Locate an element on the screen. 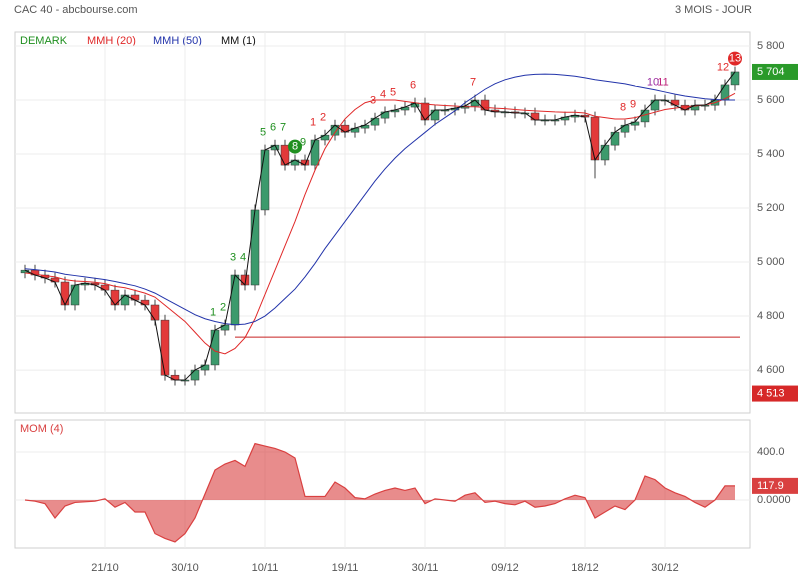 The image size is (800, 585). legend-ma50: MMH (50) is located at coordinates (177, 41).